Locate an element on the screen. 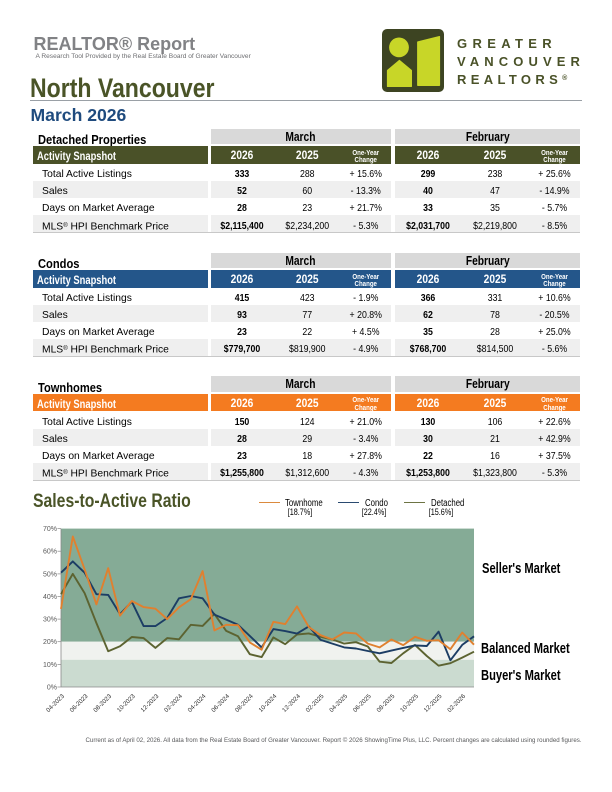  svg-text: 10-2025 is located at coordinates (409, 703).